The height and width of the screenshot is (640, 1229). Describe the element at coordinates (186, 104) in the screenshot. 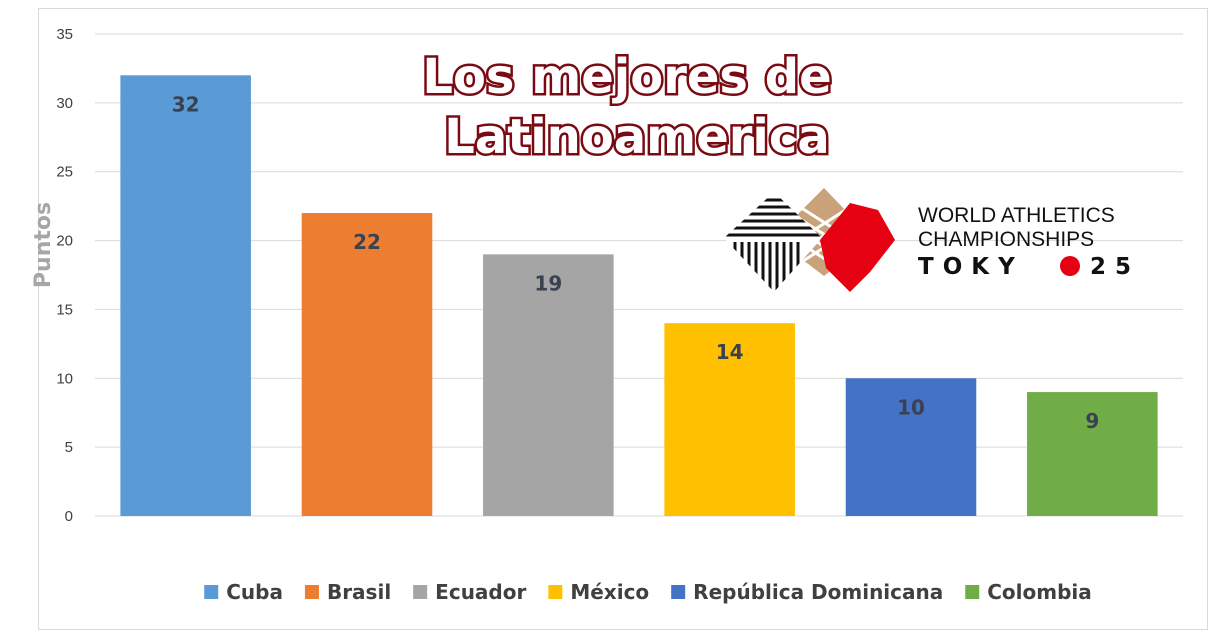

I see `data-label: 32` at that location.